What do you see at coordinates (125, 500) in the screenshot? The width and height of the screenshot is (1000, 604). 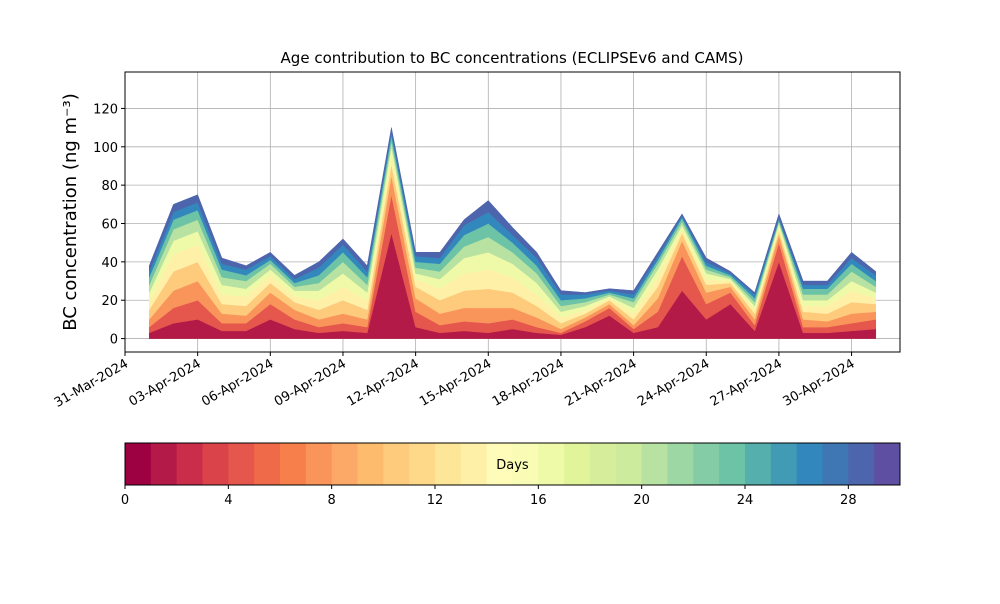 I see `colorbar-tick-label: 0` at bounding box center [125, 500].